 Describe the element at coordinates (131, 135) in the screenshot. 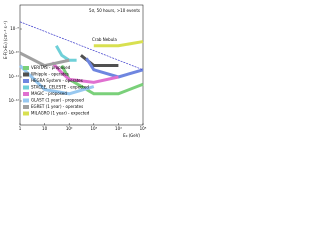

I see `x-axis-label: E₀ (GeV)` at that location.